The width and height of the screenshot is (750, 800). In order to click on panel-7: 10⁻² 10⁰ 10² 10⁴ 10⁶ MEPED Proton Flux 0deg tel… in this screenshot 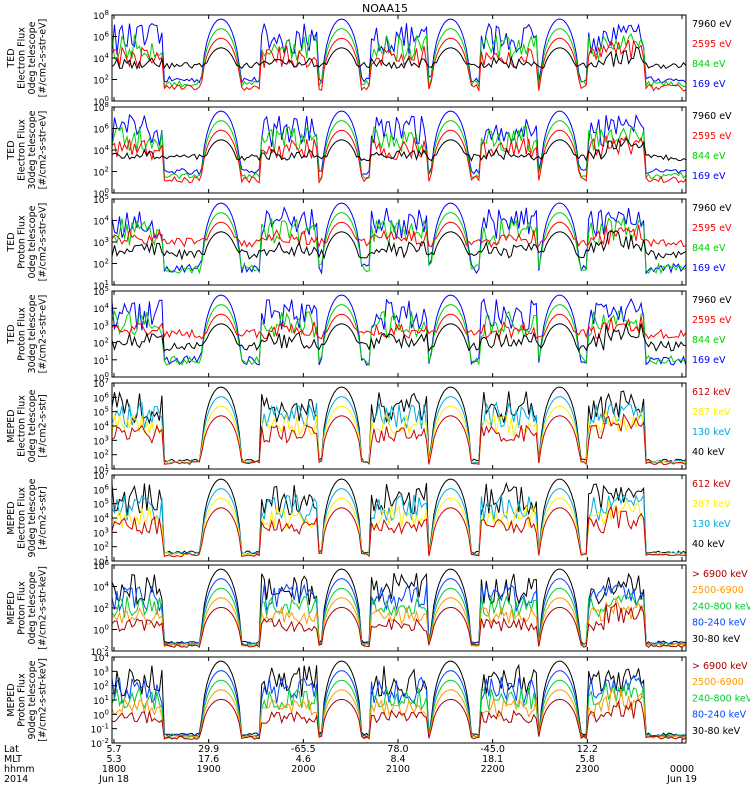, I will do `click(378, 608)`.